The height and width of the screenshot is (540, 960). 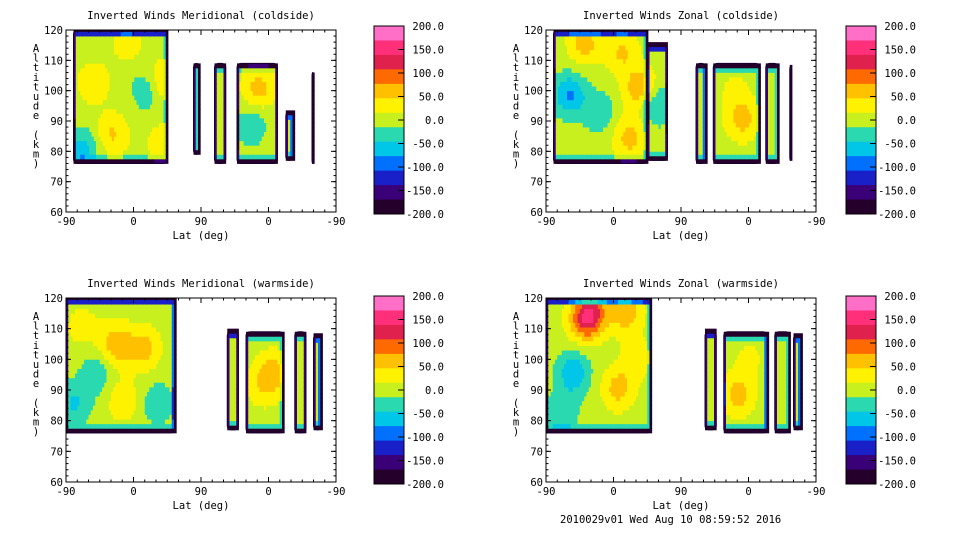 What do you see at coordinates (428, 51) in the screenshot?
I see `colorbar-tick-label: 150.0` at bounding box center [428, 51].